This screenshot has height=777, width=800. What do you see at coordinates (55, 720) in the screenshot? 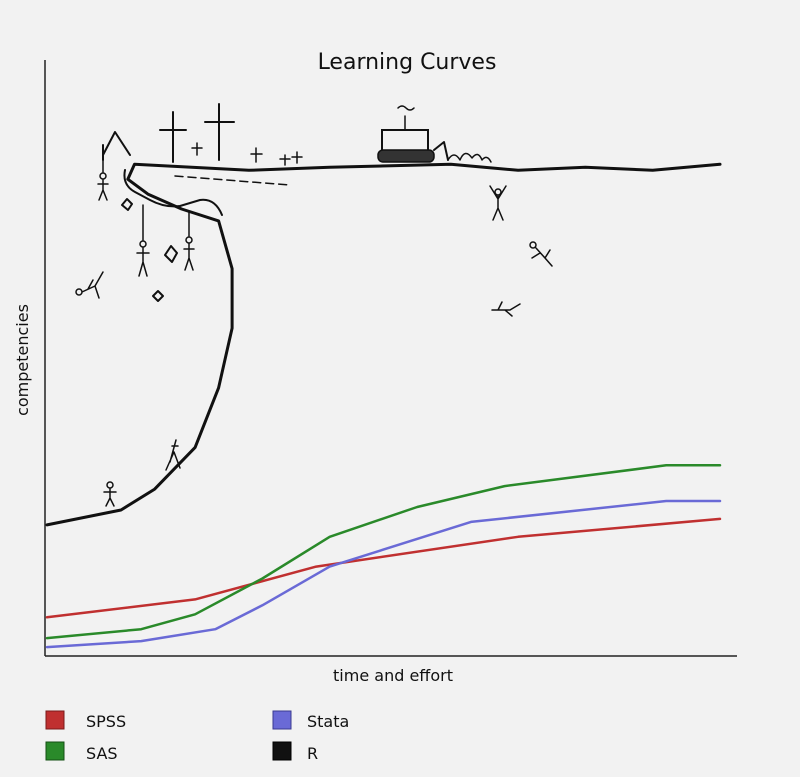
I see `legend-swatch-spss` at bounding box center [55, 720].